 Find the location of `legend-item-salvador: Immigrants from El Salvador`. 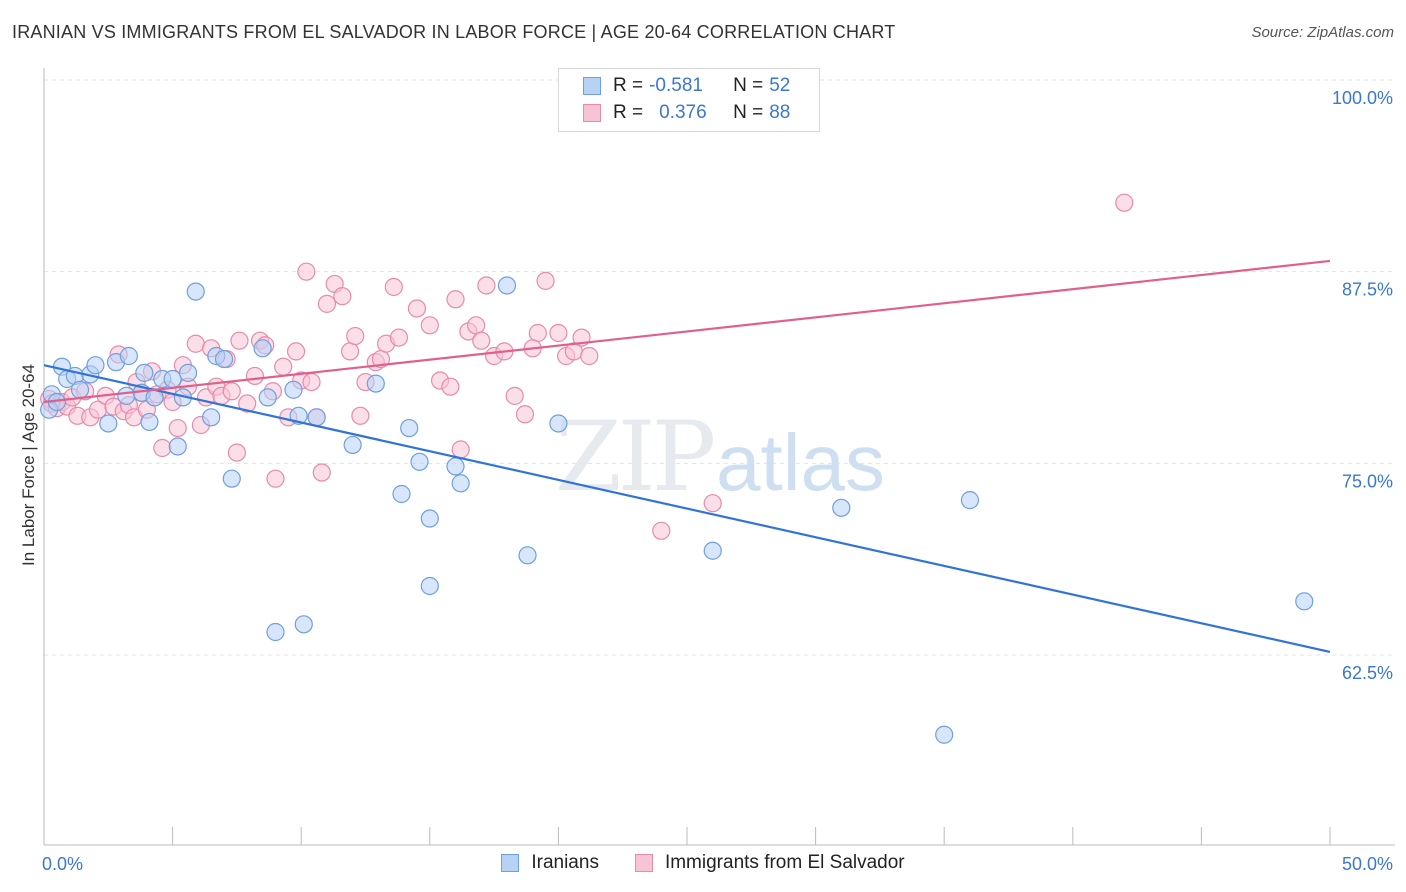

legend-item-salvador: Immigrants from El Salvador is located at coordinates (769, 863).